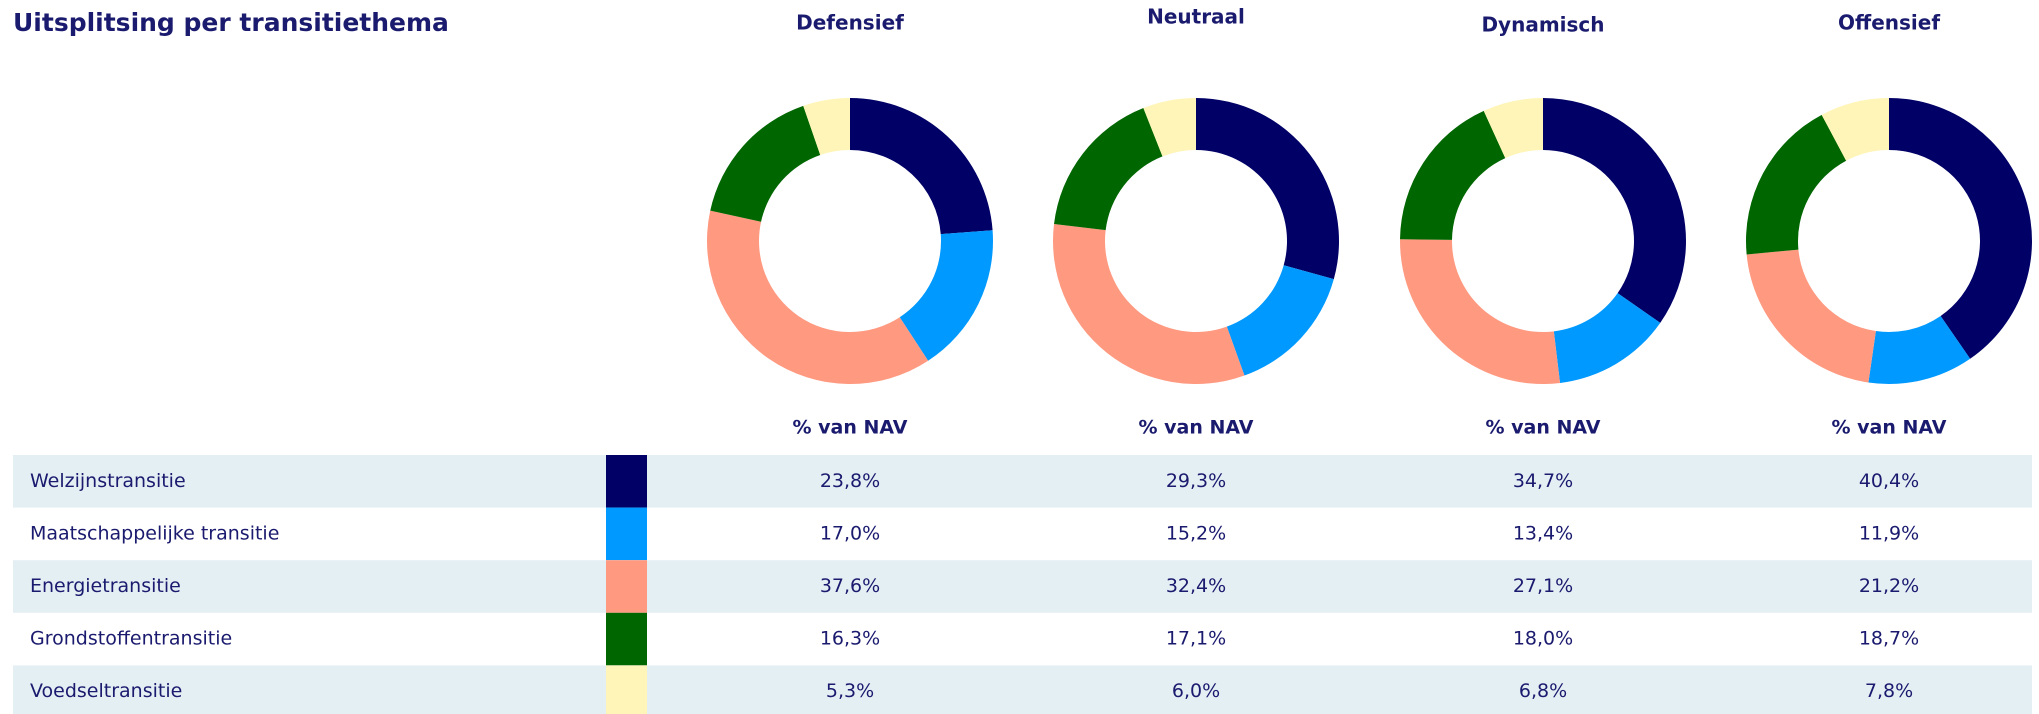 This screenshot has height=714, width=2039. What do you see at coordinates (1542, 25) in the screenshot?
I see `chart-title: Dynamisch` at bounding box center [1542, 25].